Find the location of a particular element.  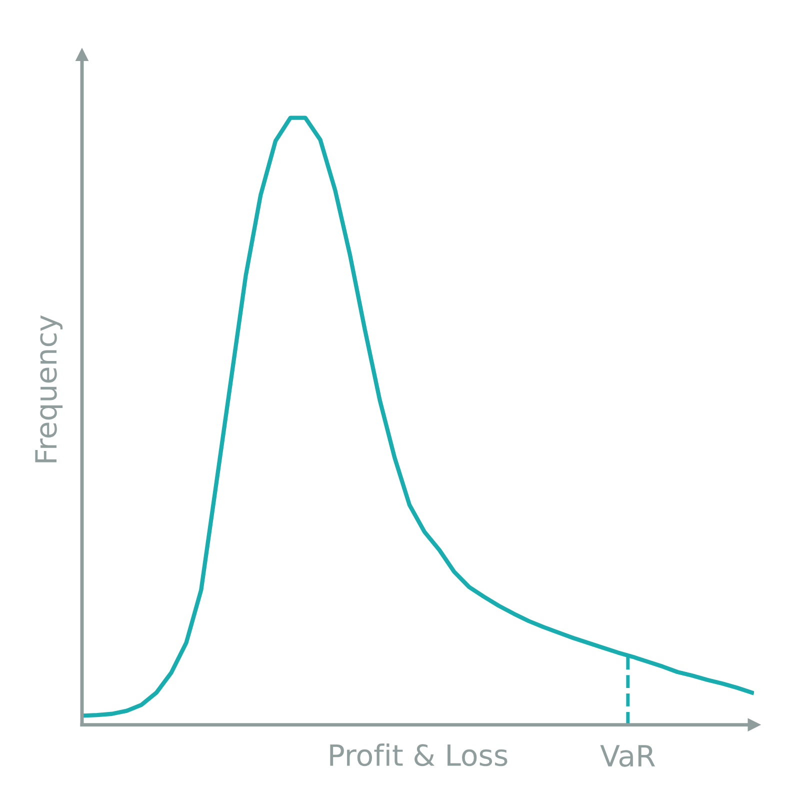

x-axis-title: Profit & Loss is located at coordinates (419, 755).